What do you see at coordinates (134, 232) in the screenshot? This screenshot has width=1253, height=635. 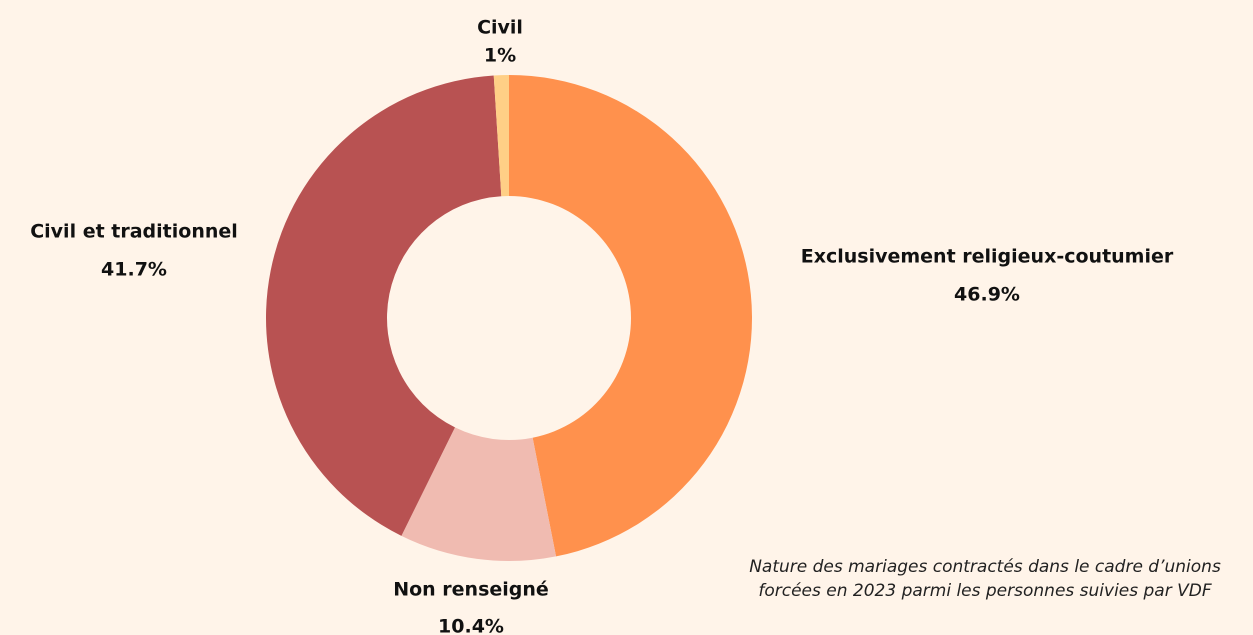 I see `slice-label: Civil et traditionnel` at bounding box center [134, 232].